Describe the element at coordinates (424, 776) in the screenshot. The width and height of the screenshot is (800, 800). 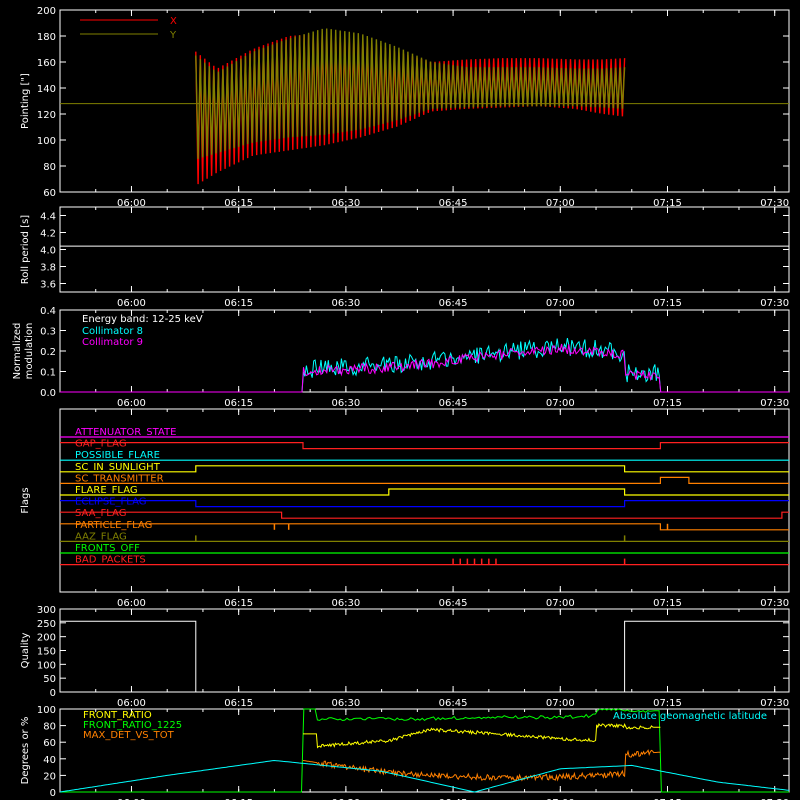
I see `series-absolute-geomagnetic-latitude` at that location.